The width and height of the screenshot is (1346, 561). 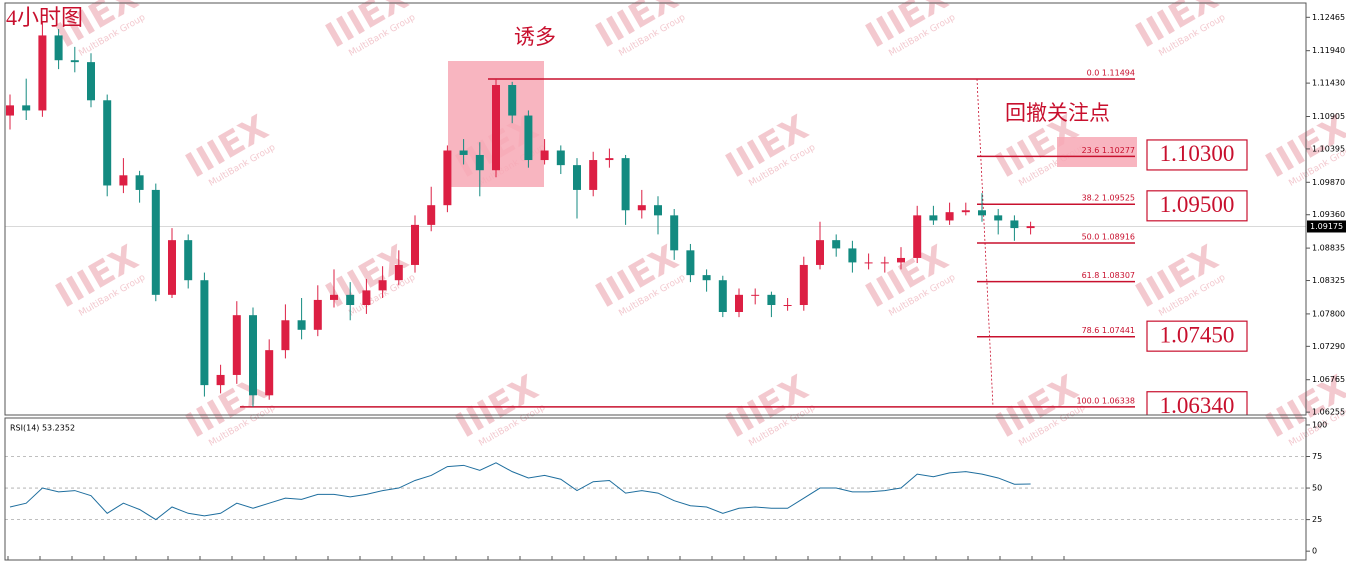 What do you see at coordinates (985, 243) in the screenshot?
I see `retracement-diagonal` at bounding box center [985, 243].